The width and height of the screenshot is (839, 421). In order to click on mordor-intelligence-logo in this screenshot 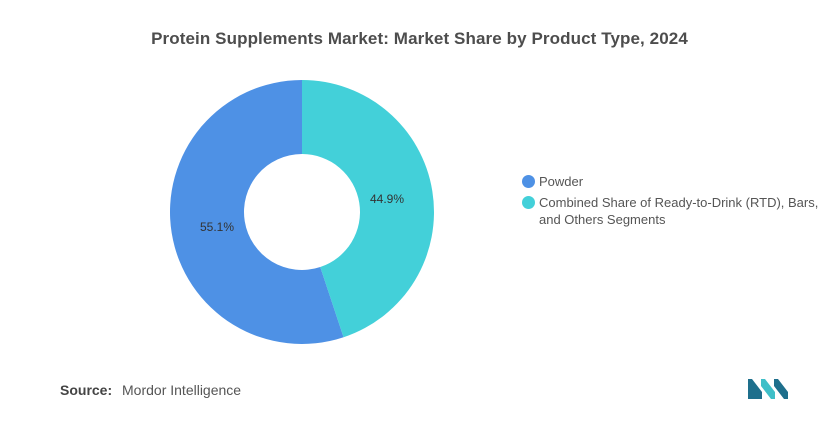, I will do `click(769, 390)`.